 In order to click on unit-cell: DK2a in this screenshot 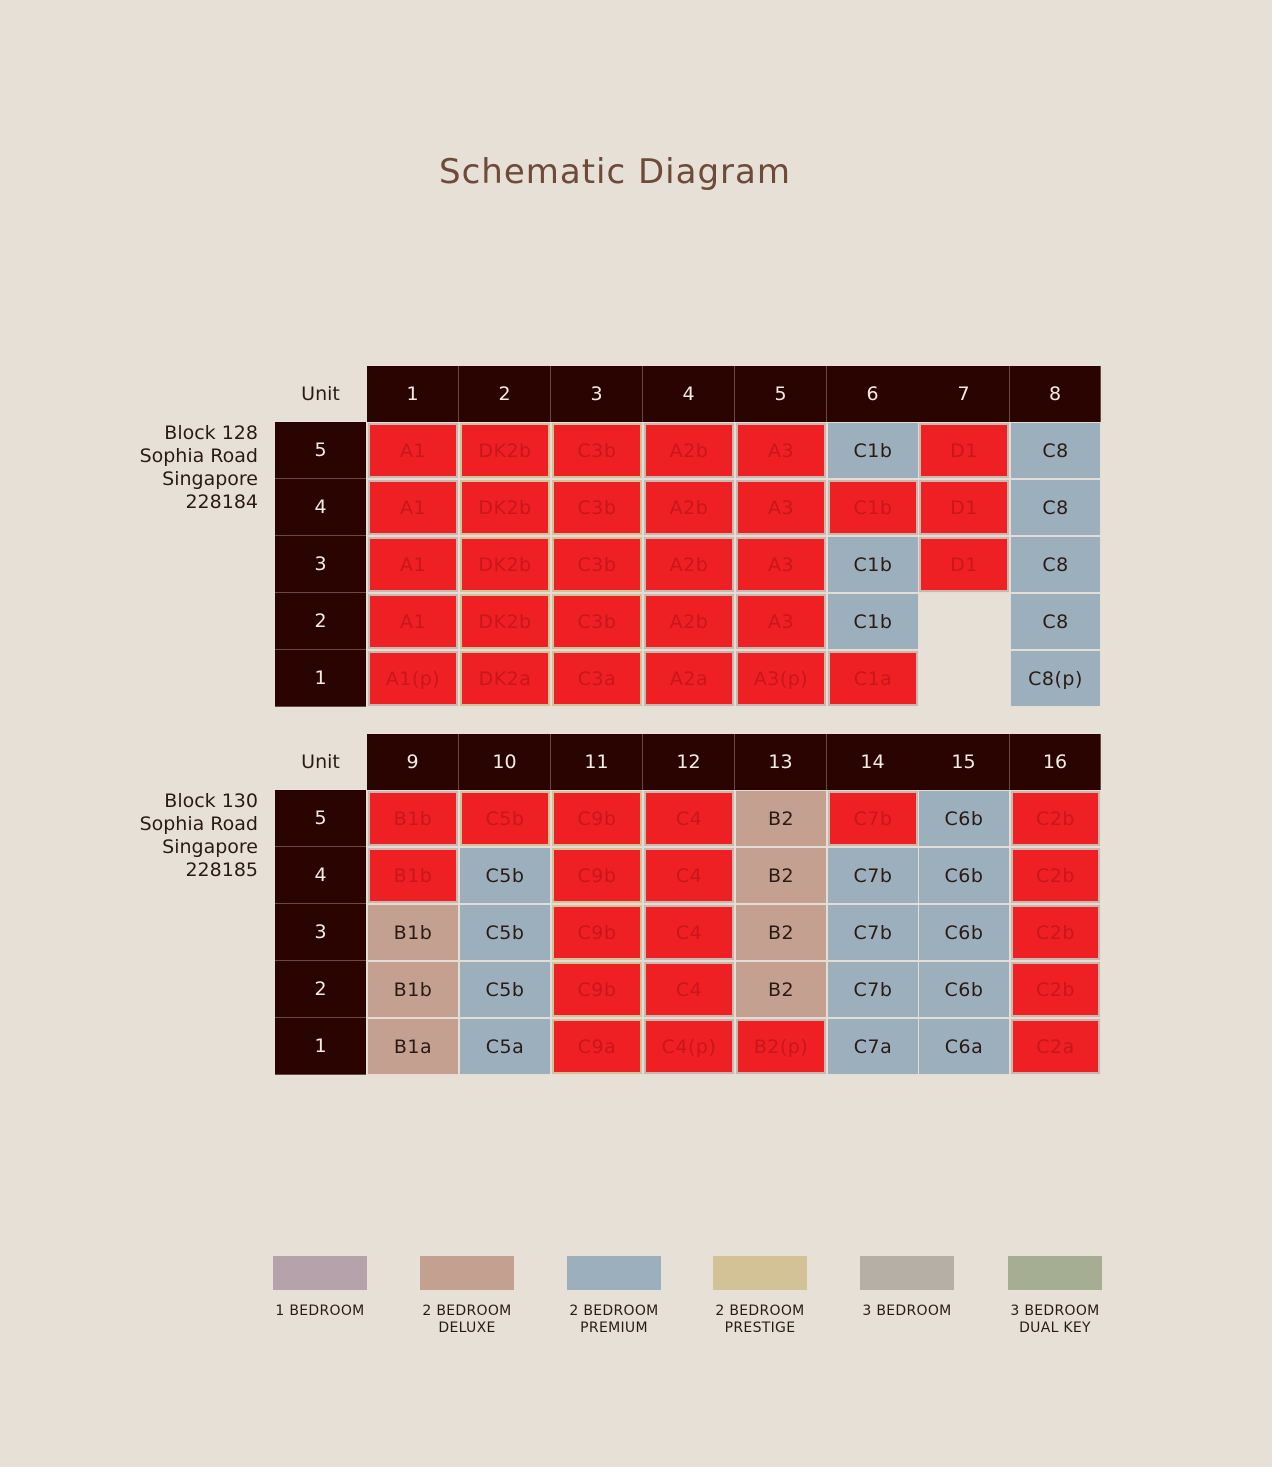, I will do `click(505, 678)`.